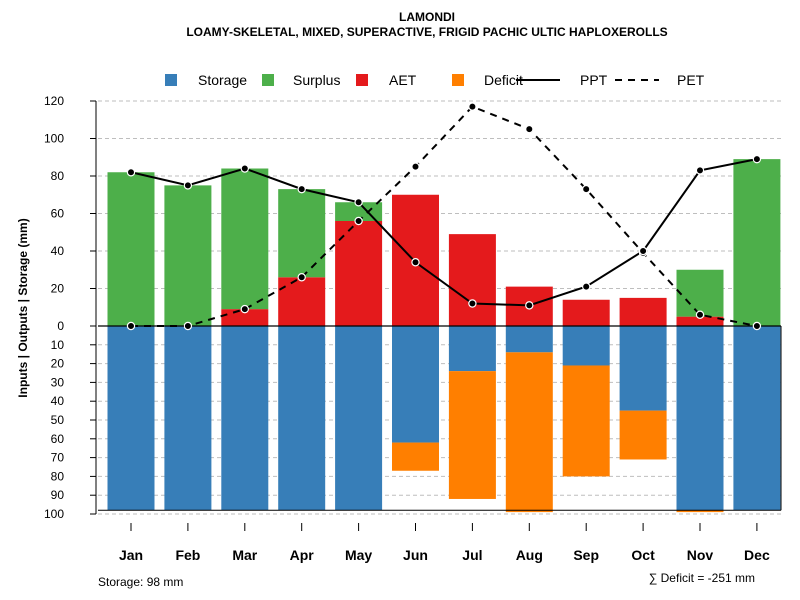 This screenshot has width=800, height=600. I want to click on x-label-sep: Sep, so click(586, 555).